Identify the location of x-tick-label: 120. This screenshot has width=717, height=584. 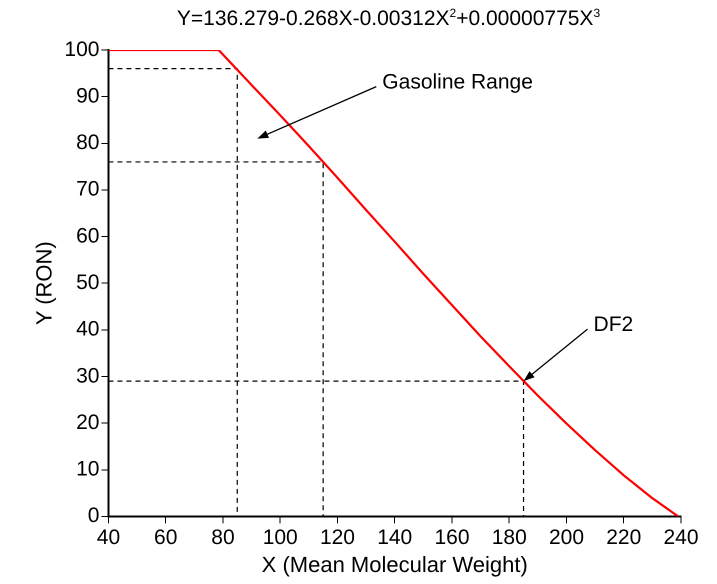
(337, 537).